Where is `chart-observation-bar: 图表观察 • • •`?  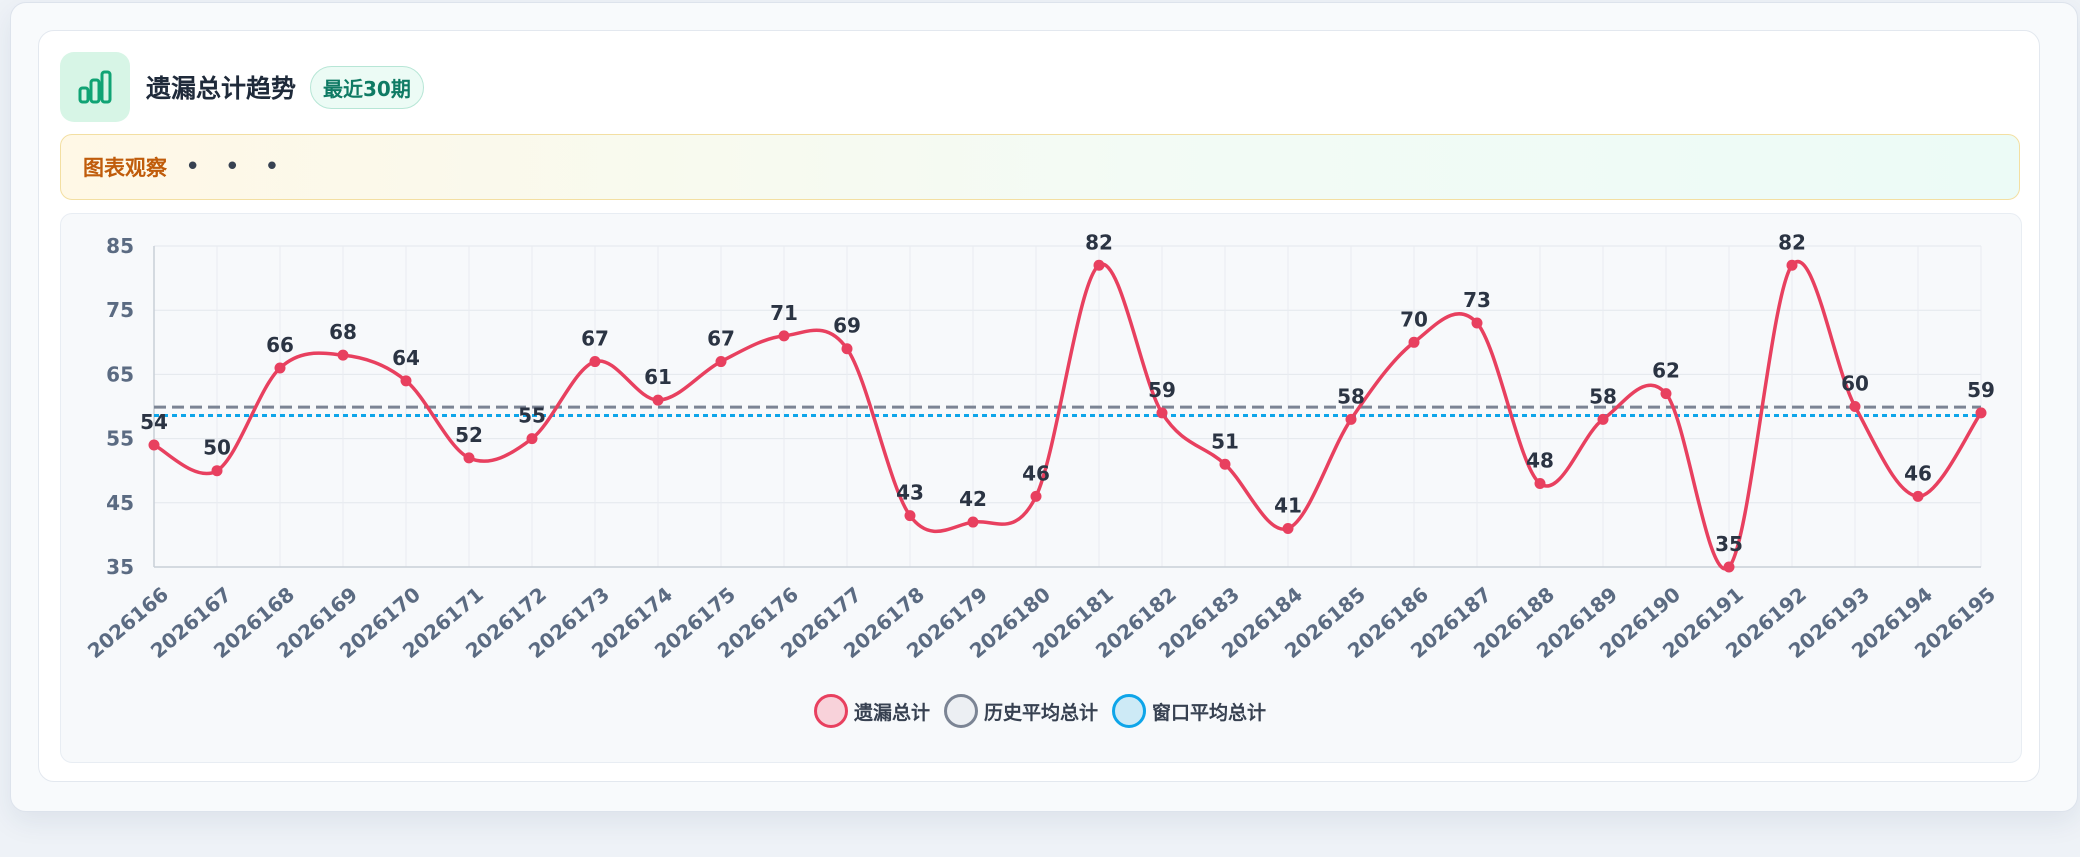 chart-observation-bar: 图表观察 • • • is located at coordinates (1040, 167).